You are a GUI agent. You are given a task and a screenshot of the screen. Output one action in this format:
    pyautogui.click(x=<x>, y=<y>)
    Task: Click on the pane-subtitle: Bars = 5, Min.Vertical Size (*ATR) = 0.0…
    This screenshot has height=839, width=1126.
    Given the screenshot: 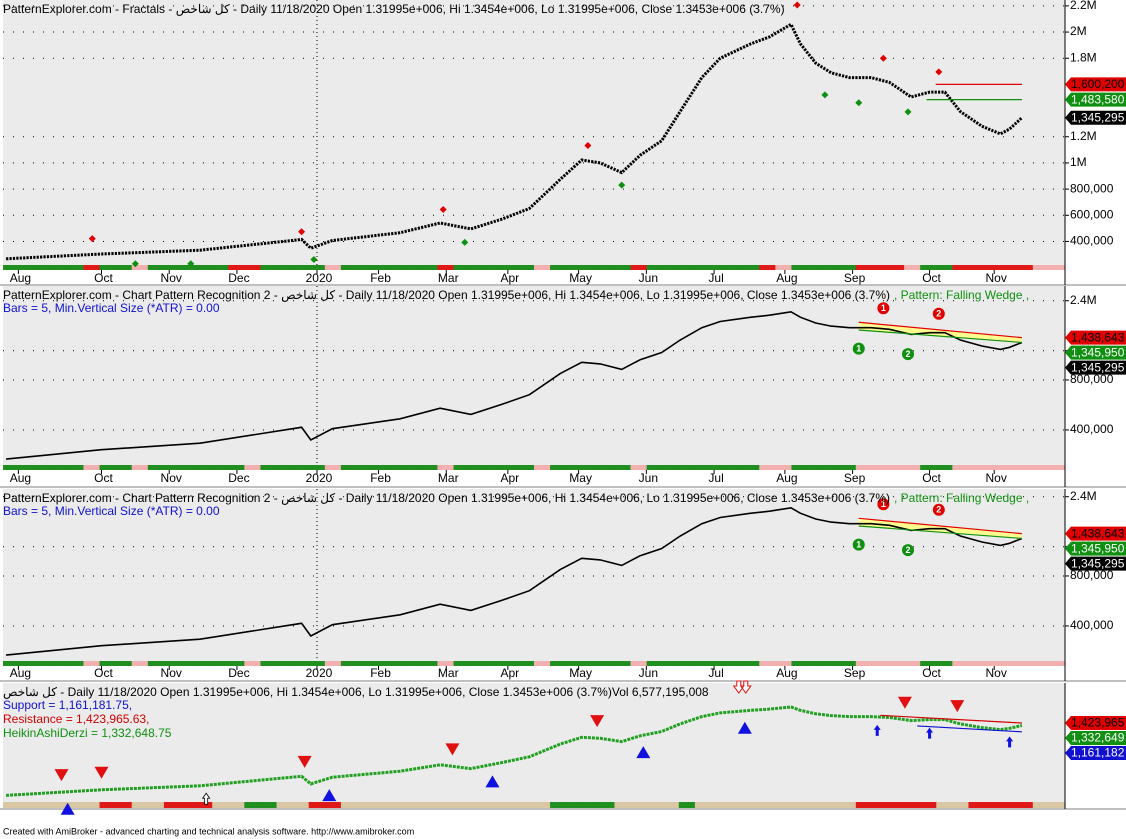 What is the action you would take?
    pyautogui.click(x=111, y=511)
    